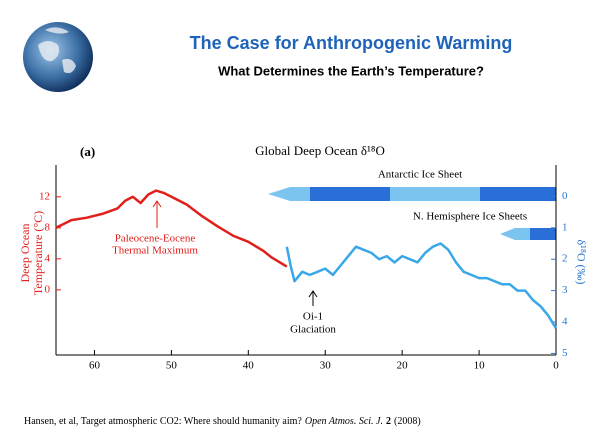  I want to click on annotation: Oi-1, so click(313, 317).